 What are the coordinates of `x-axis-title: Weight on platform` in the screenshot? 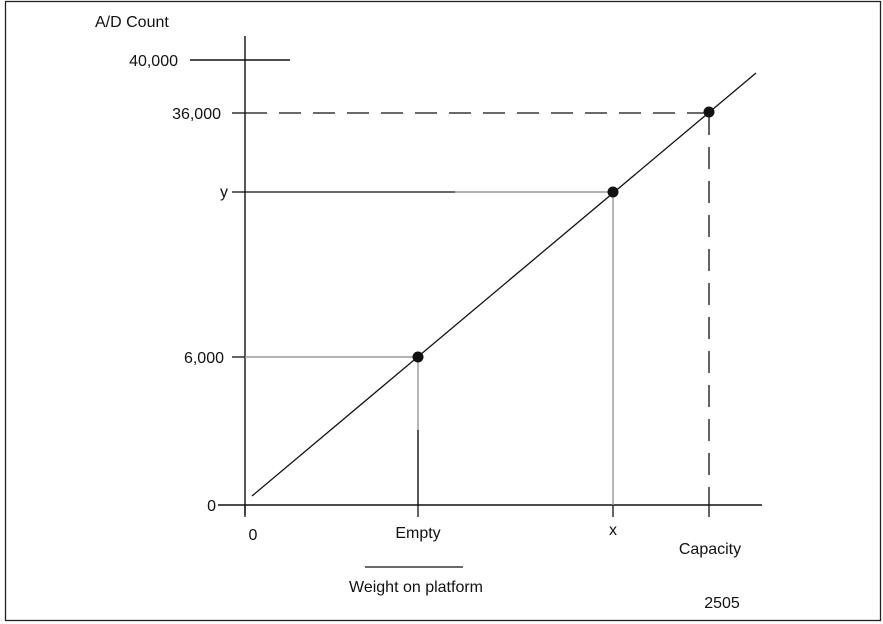 It's located at (416, 587).